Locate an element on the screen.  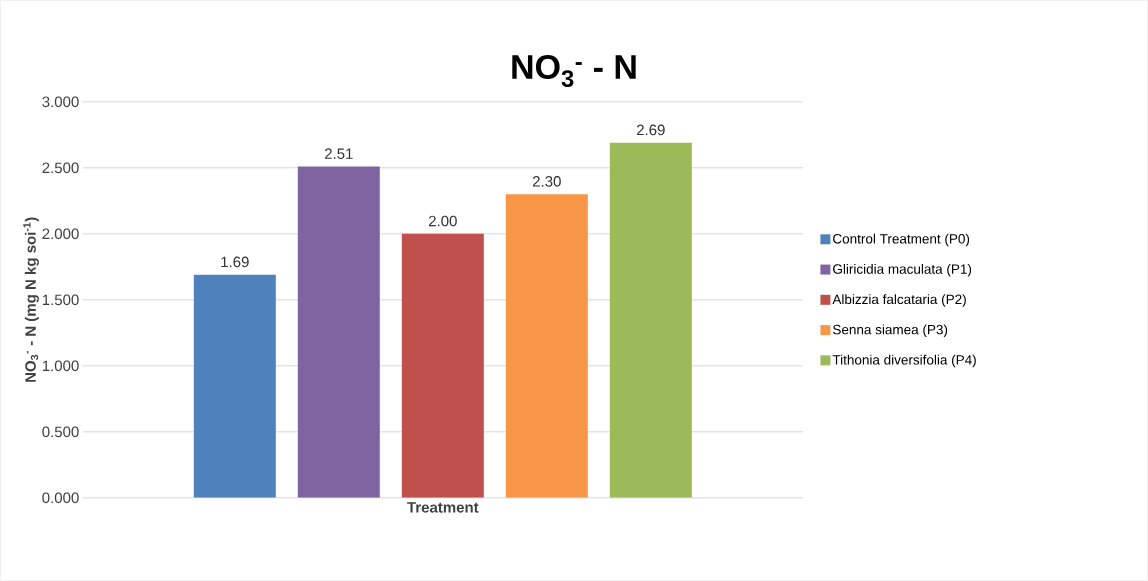
legend-label: Gliricidia maculata (P1) is located at coordinates (902, 270).